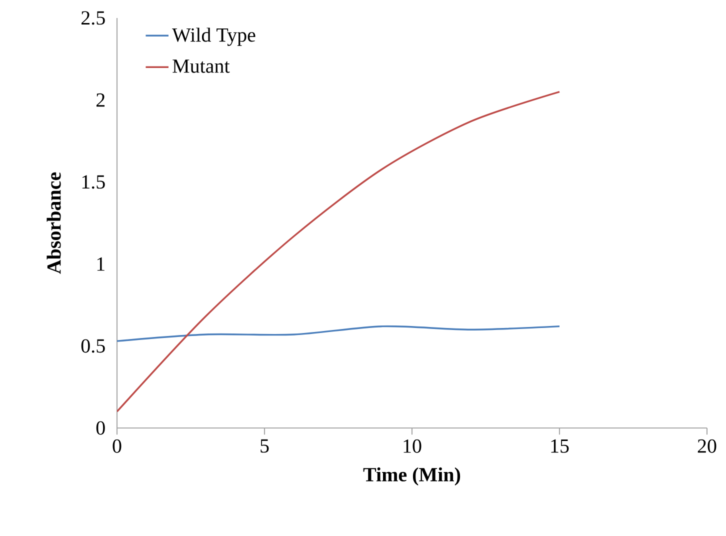 The image size is (726, 536). I want to click on y-tick-label: 2, so click(100, 100).